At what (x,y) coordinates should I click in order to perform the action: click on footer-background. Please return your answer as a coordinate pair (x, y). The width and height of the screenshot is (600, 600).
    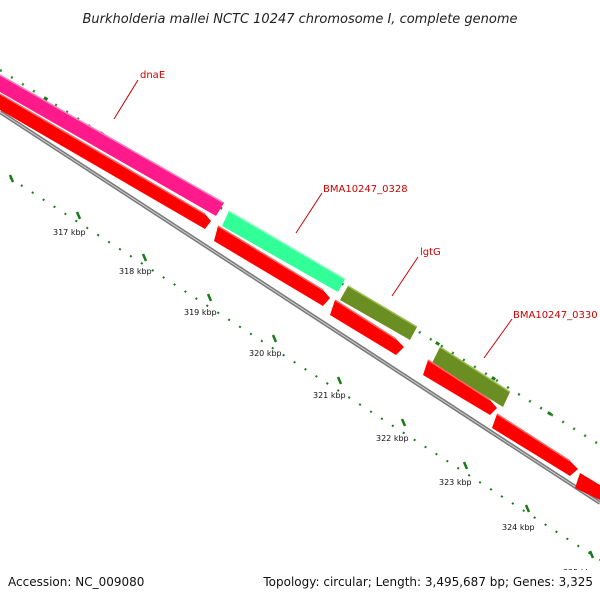
    Looking at the image, I should click on (300, 585).